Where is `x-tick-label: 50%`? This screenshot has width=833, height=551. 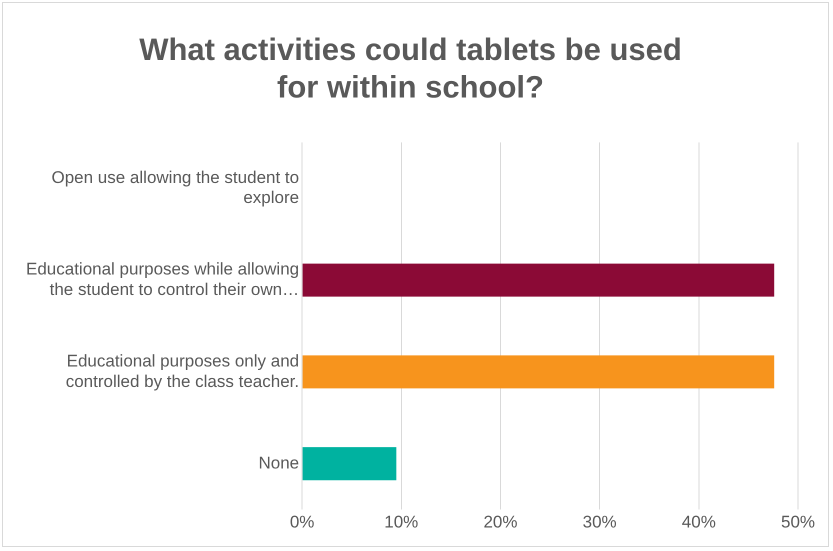 x-tick-label: 50% is located at coordinates (798, 522).